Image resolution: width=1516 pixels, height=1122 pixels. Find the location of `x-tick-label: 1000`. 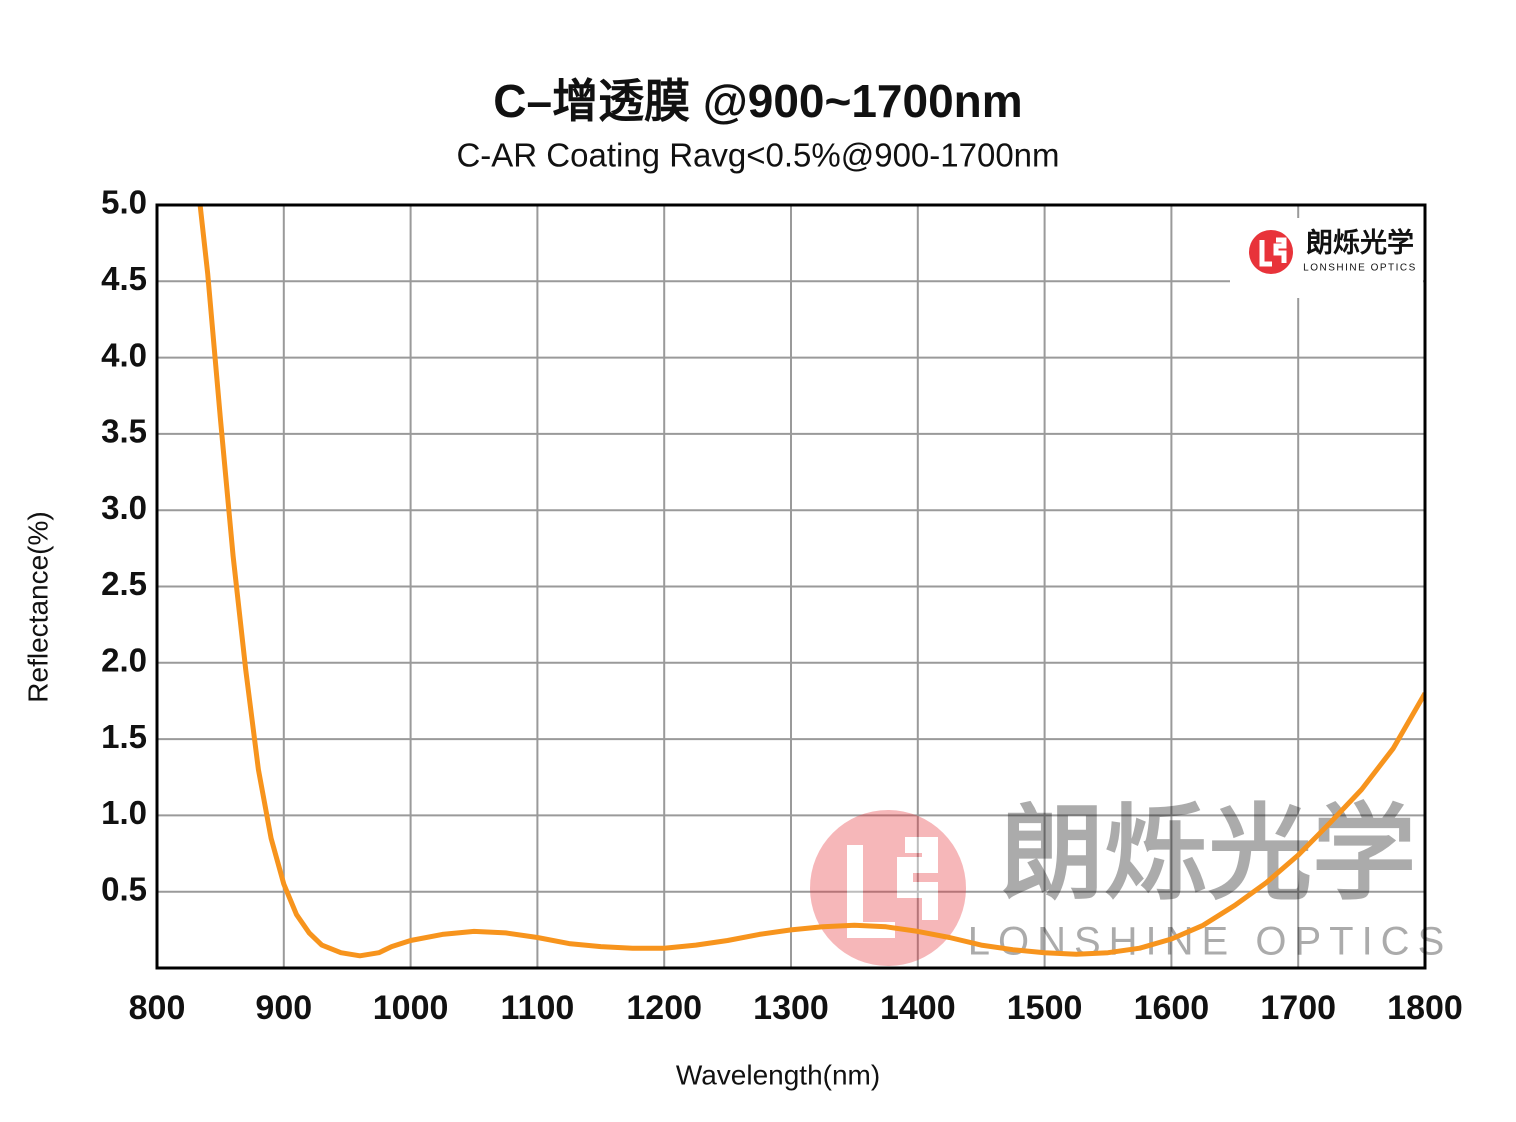

x-tick-label: 1000 is located at coordinates (411, 1008).